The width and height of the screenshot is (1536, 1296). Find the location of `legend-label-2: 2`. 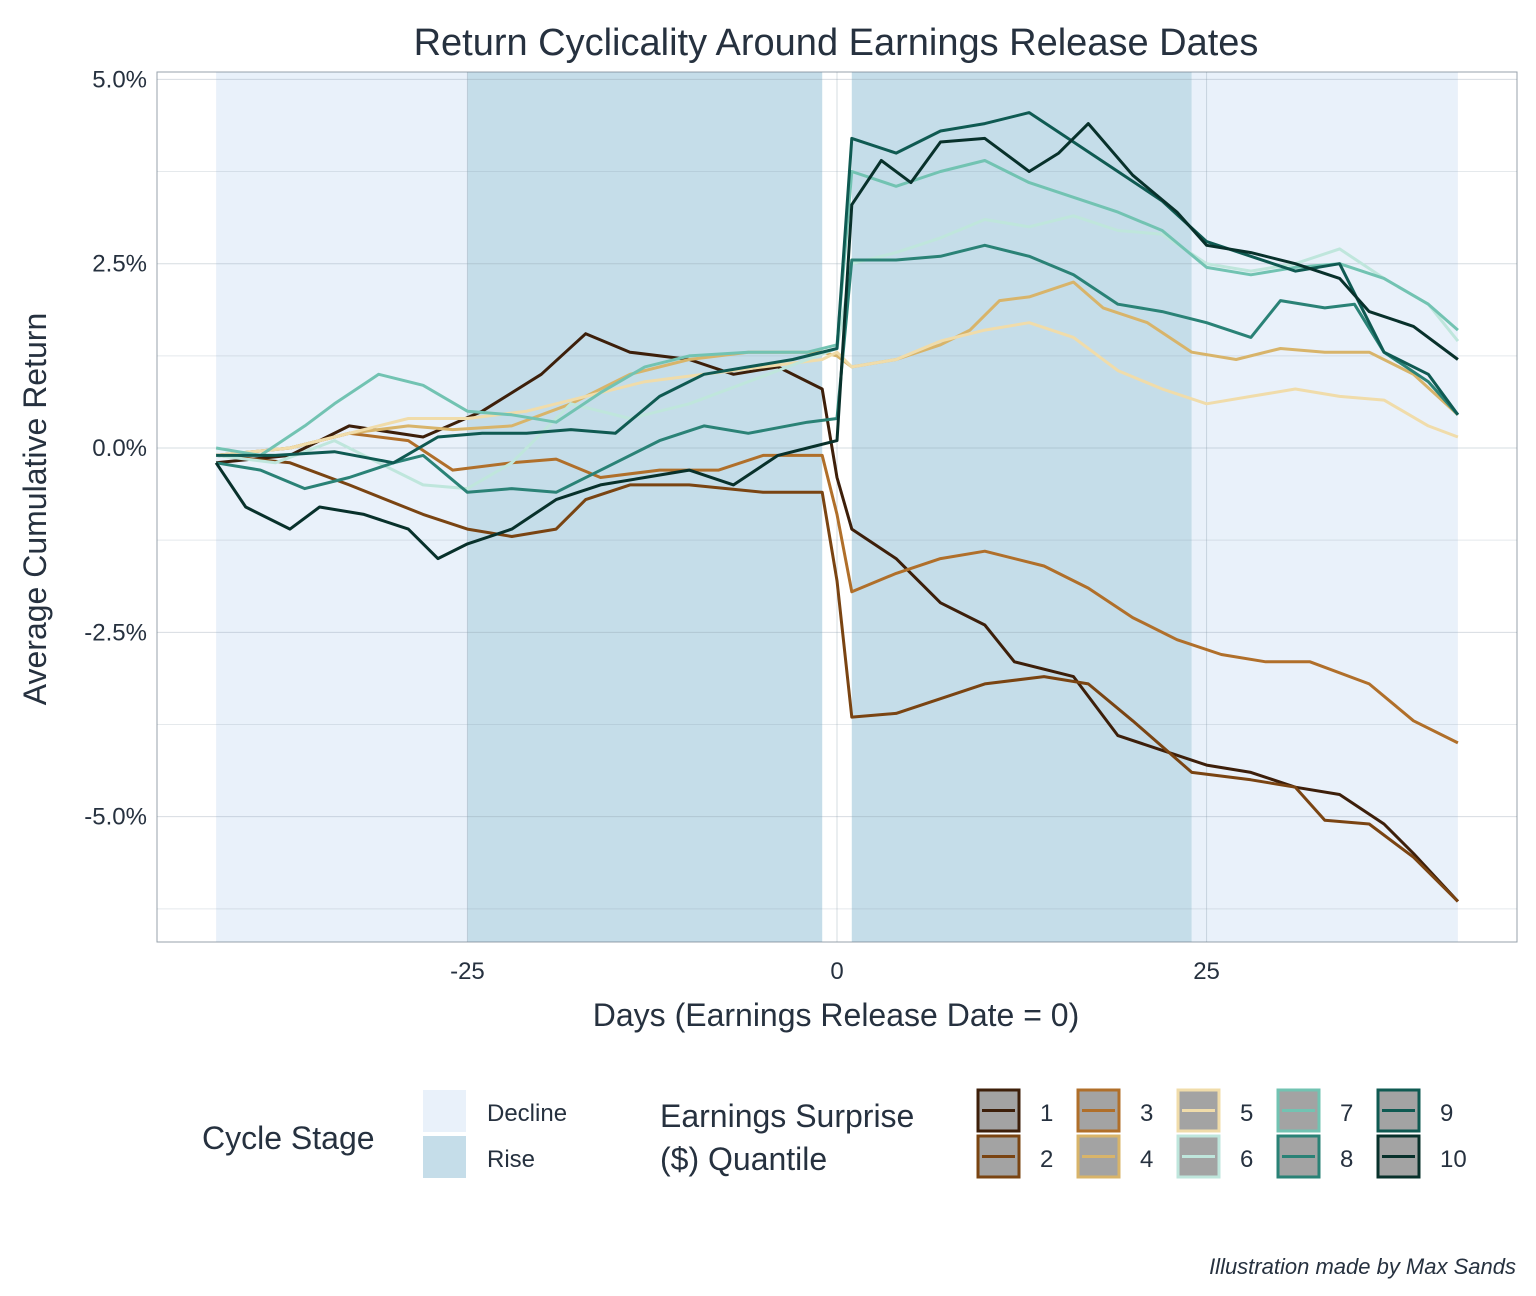

legend-label-2: 2 is located at coordinates (1046, 1159).